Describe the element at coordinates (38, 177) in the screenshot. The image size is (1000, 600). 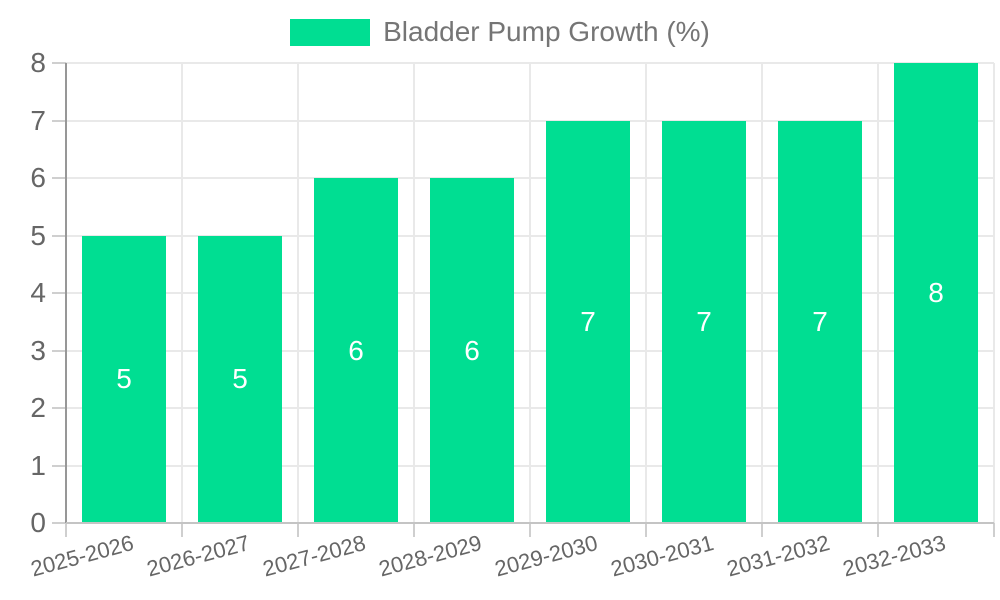
I see `y-tick-label: 6` at that location.